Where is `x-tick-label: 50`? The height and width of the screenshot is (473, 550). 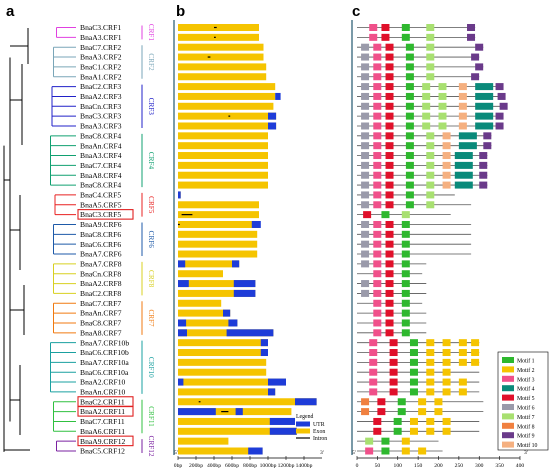
x-tick-label: 50 is located at coordinates (378, 466).